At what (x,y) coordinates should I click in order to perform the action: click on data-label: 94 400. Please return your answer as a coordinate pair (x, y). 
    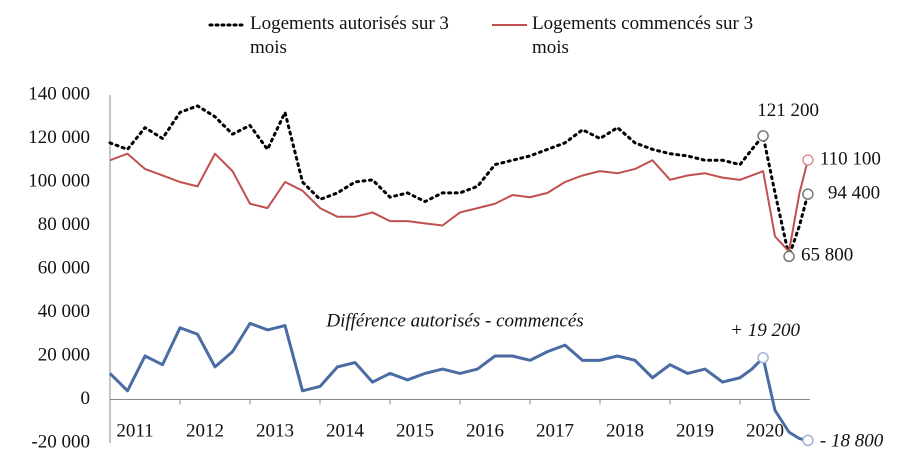
    Looking at the image, I should click on (854, 193).